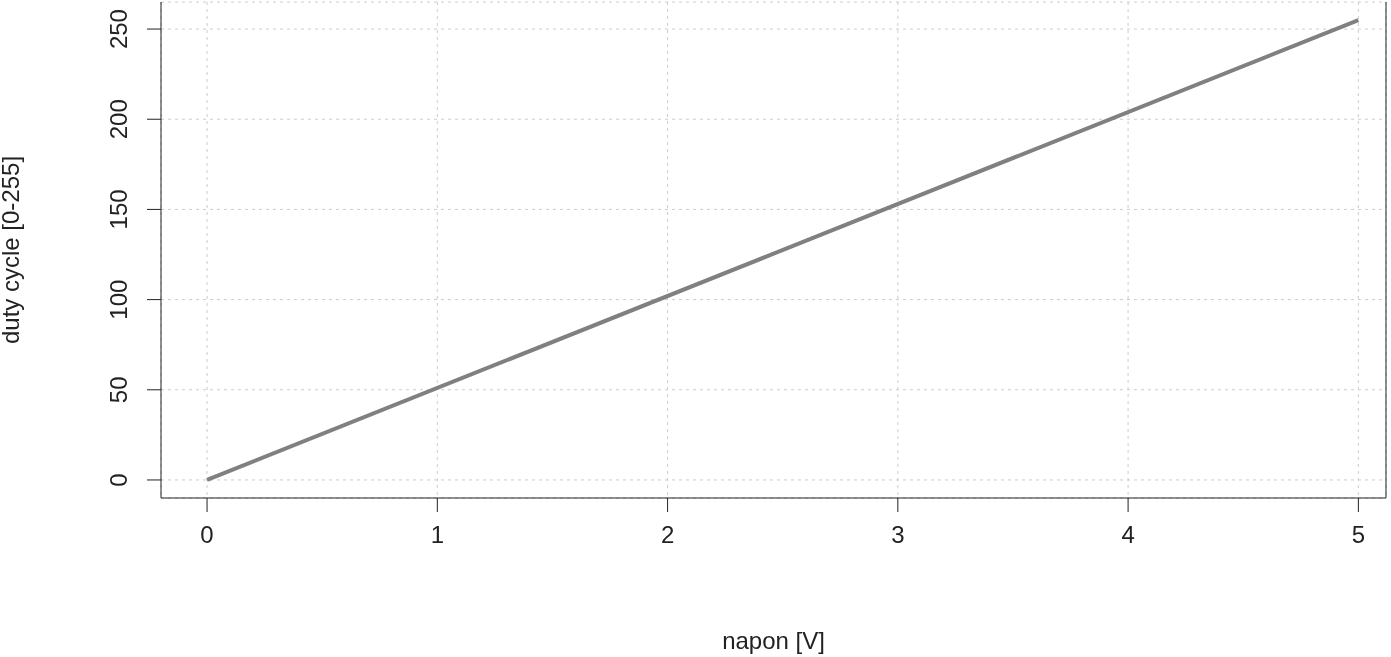 Image resolution: width=1391 pixels, height=657 pixels. Describe the element at coordinates (667, 535) in the screenshot. I see `x-tick-label: 2` at that location.